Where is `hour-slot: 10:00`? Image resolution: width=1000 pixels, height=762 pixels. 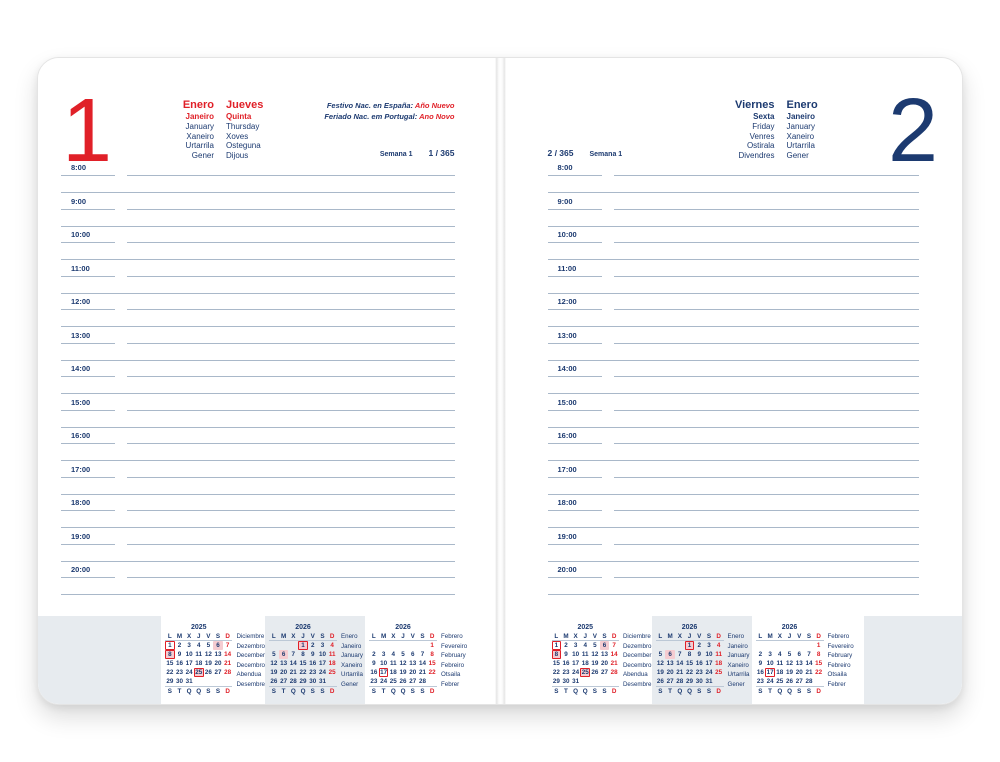 hour-slot: 10:00 is located at coordinates (733, 247).